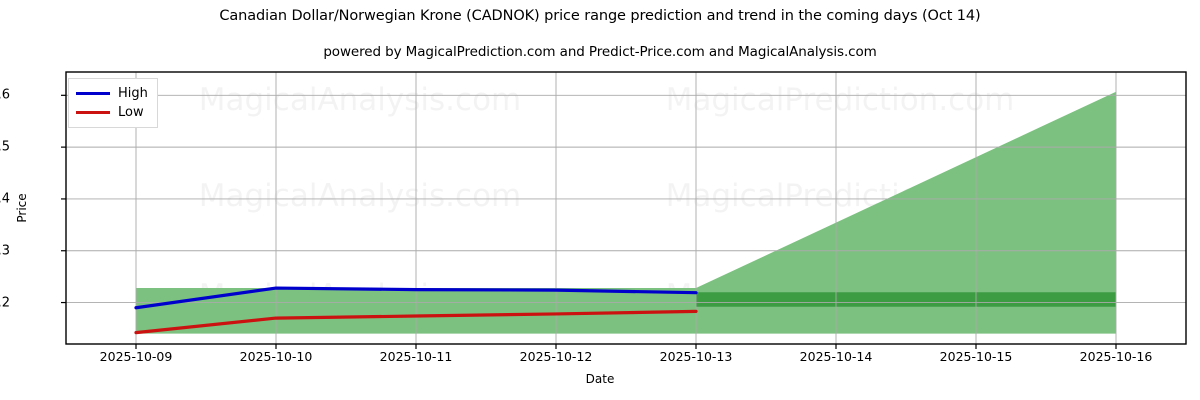 The width and height of the screenshot is (1200, 400). What do you see at coordinates (5, 303) in the screenshot?
I see `y-tick-label: 7.2` at bounding box center [5, 303].